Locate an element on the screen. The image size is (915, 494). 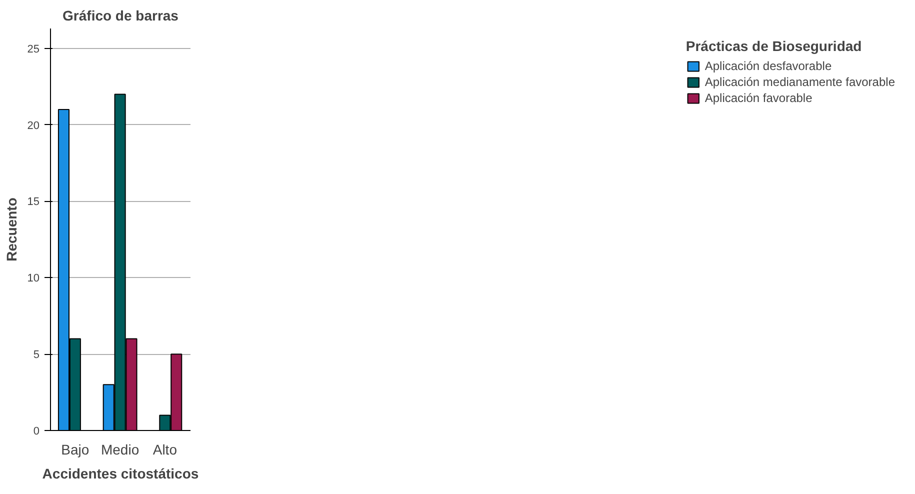
y-tick-label: 10 is located at coordinates (33, 278).